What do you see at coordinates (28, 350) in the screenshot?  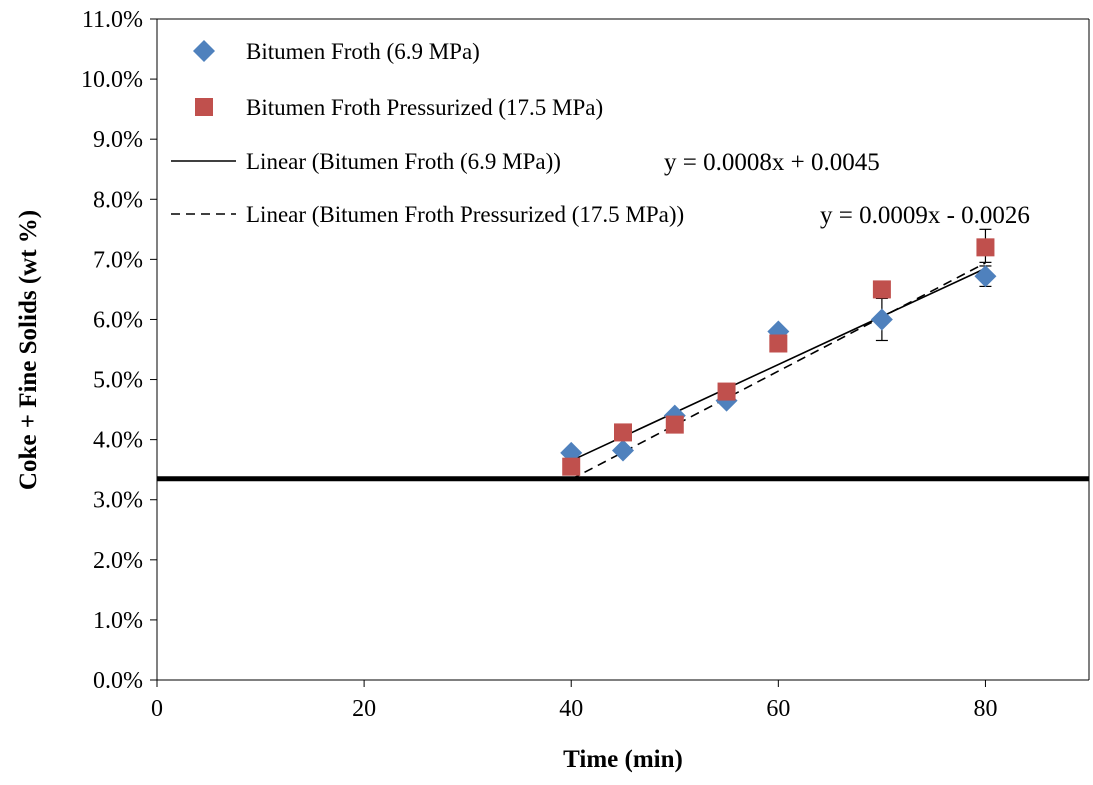 I see `y-axis-title: Coke + Fine Solids (wt %)` at bounding box center [28, 350].